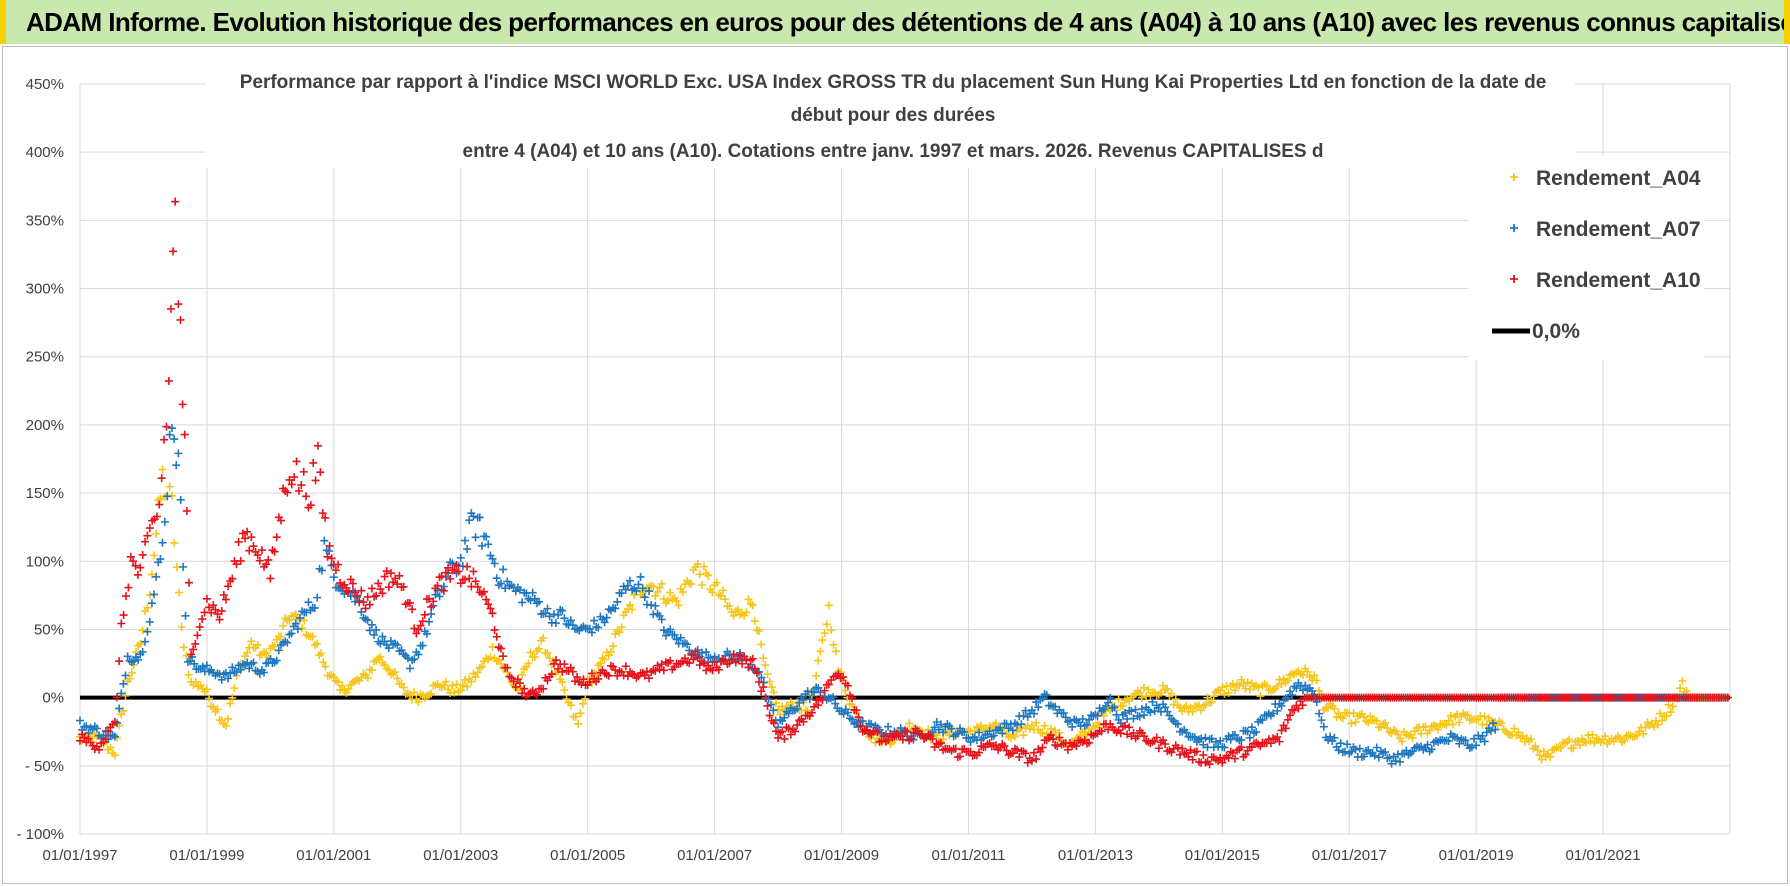 Image resolution: width=1790 pixels, height=886 pixels. I want to click on x-tick-label: 01/01/2013, so click(1095, 855).